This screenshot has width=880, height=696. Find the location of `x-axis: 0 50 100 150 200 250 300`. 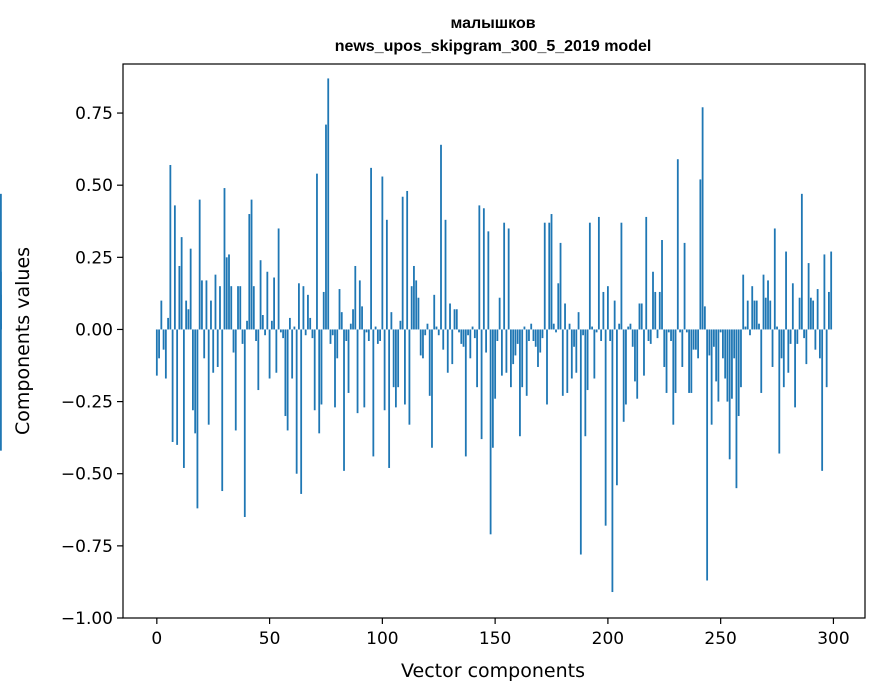

x-axis: 0 50 100 150 200 250 300 is located at coordinates (500, 633).